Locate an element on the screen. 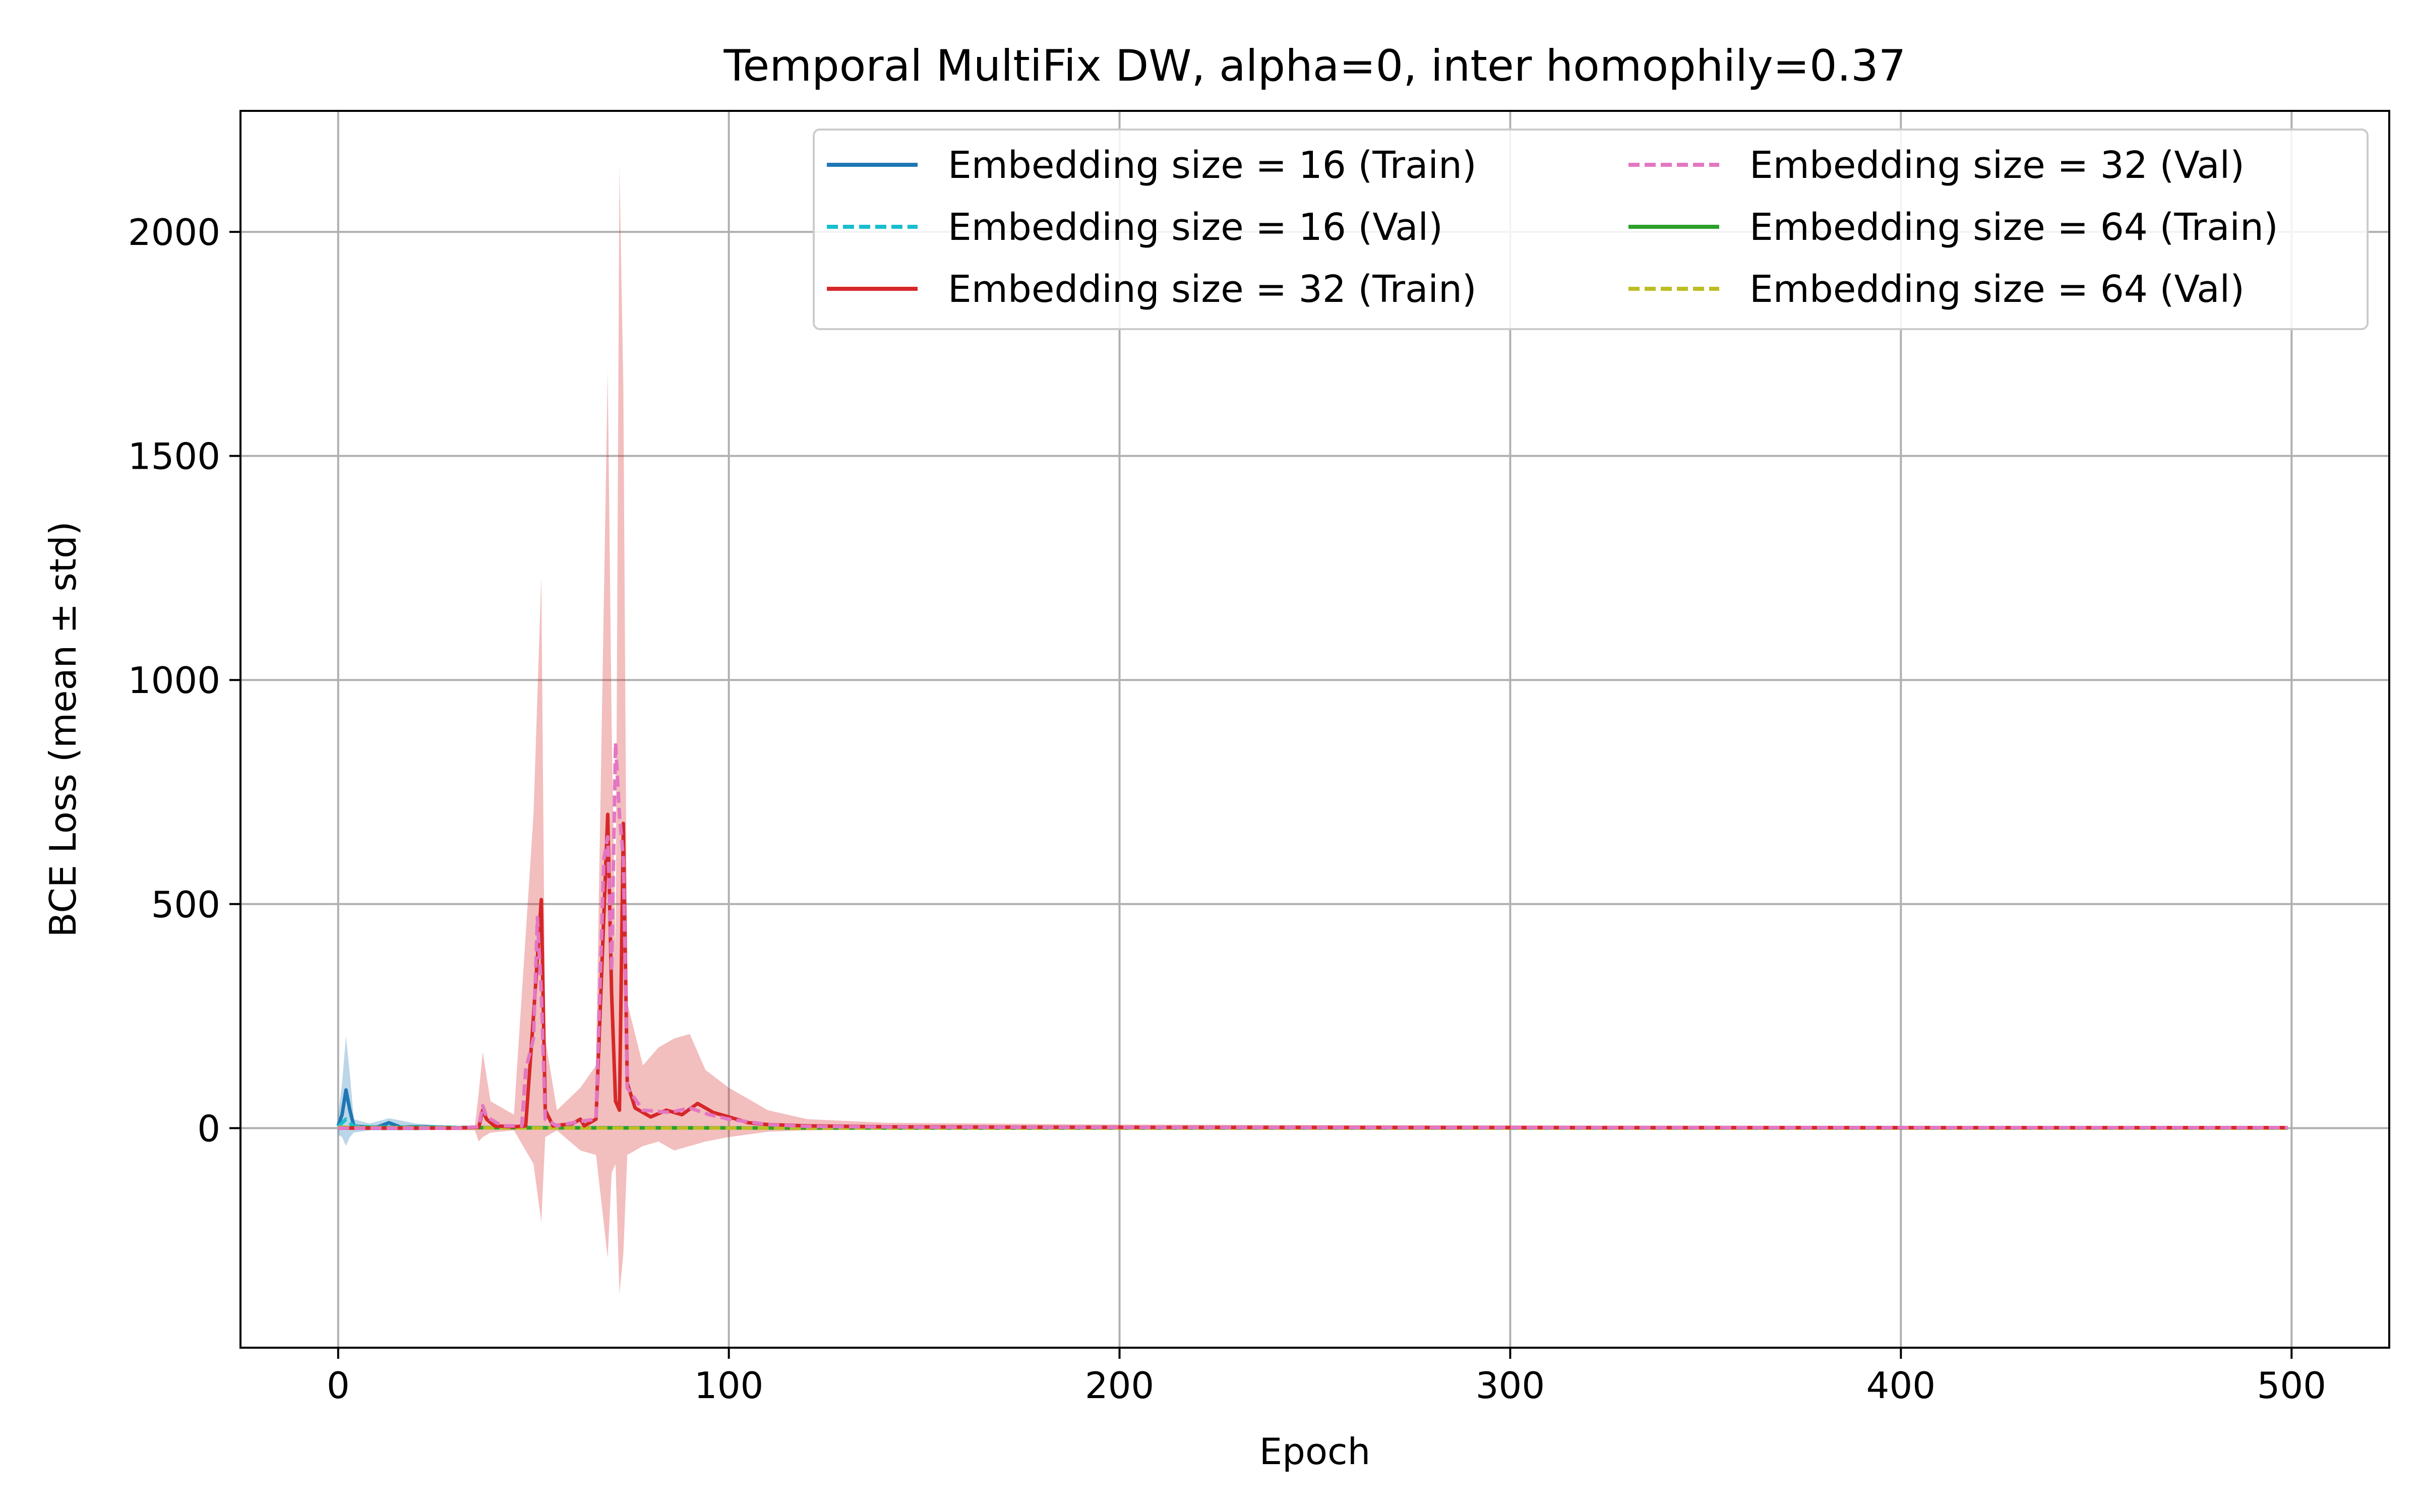  legend-label-series-3: Embedding size = 32 (Train) is located at coordinates (1212, 289).